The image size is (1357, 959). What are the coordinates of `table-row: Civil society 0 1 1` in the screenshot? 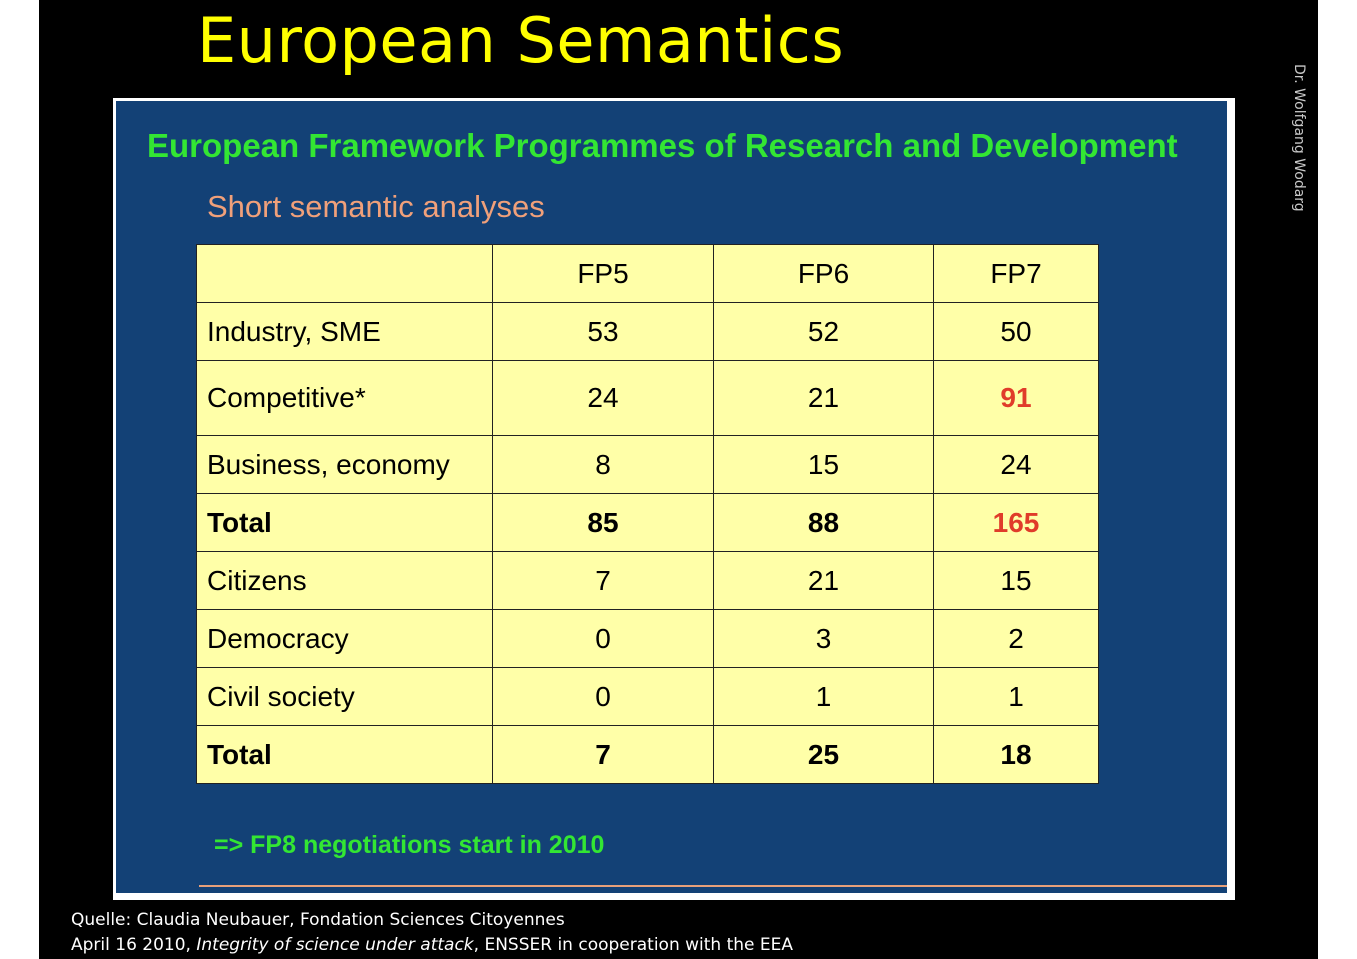 It's located at (647, 696).